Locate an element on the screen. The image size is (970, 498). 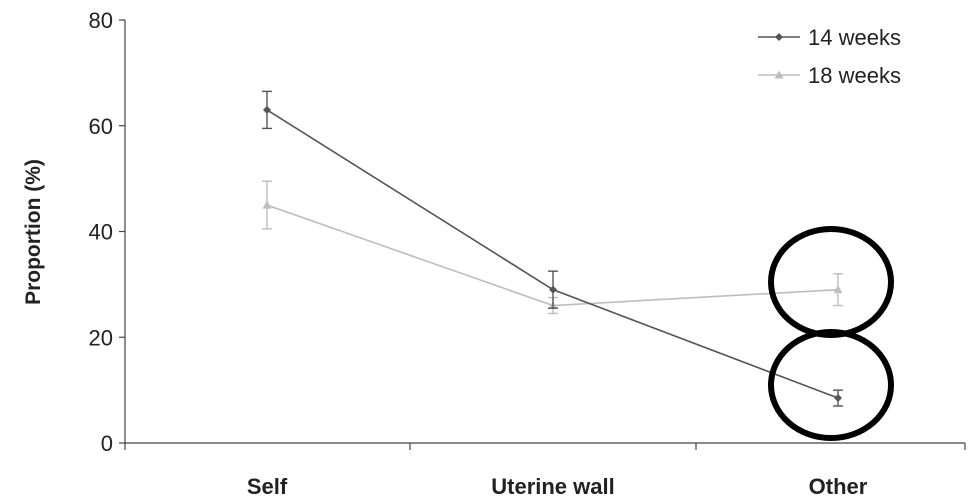
y-tick-label-60: 60 is located at coordinates (101, 126).